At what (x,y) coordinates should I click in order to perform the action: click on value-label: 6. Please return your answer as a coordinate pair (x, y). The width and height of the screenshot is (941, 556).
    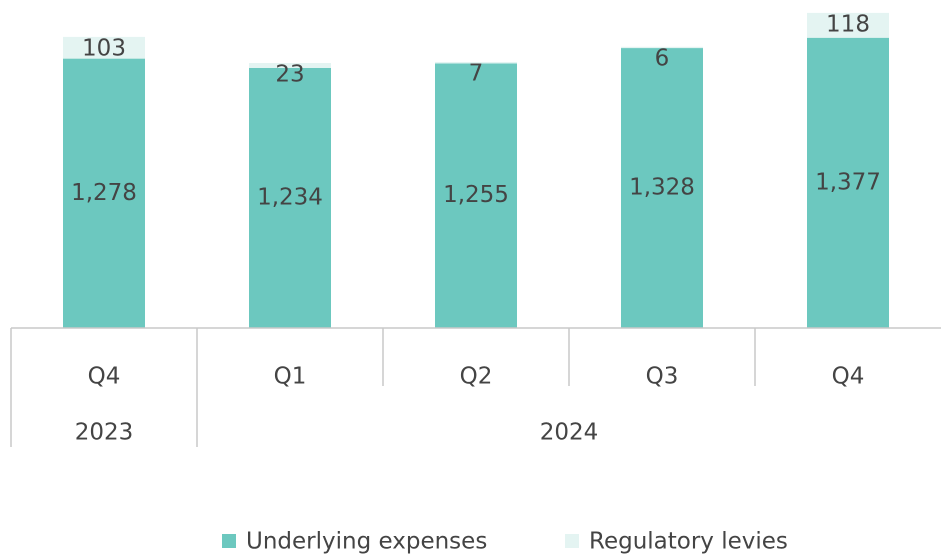
    Looking at the image, I should click on (662, 58).